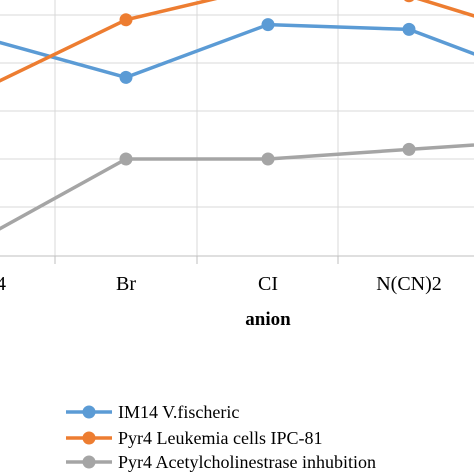  I want to click on legend-label: Pyr4 Acetylcholinestrase inhubition, so click(247, 462).